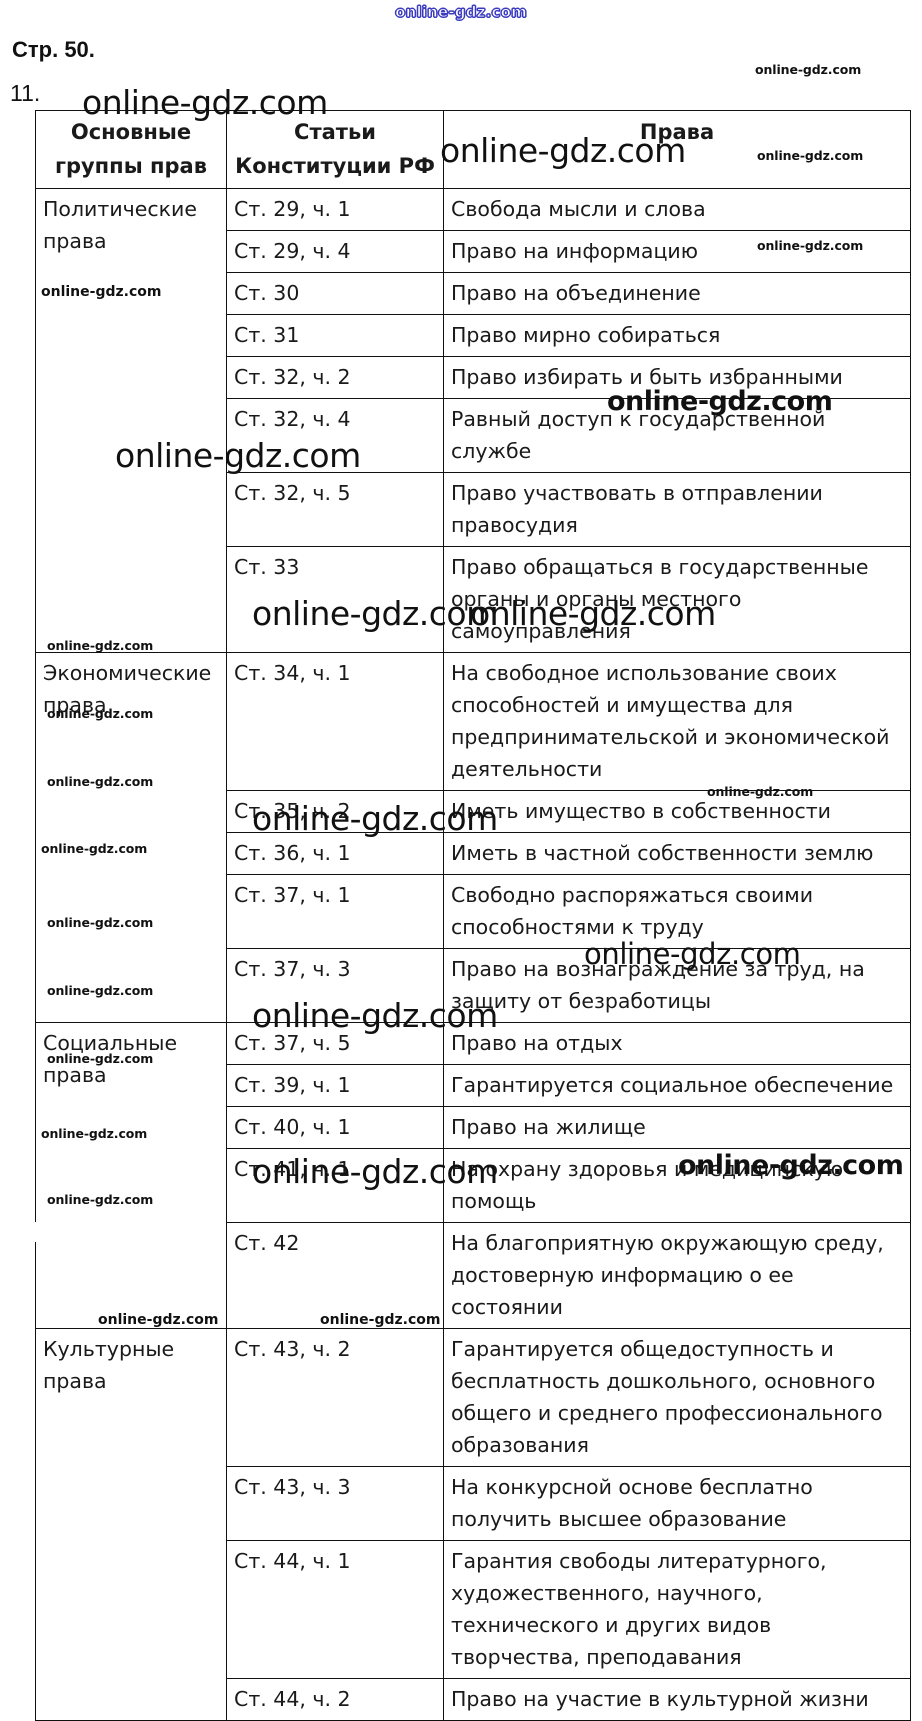  What do you see at coordinates (677, 251) in the screenshot?
I see `right-description-cell: Право на информацию` at bounding box center [677, 251].